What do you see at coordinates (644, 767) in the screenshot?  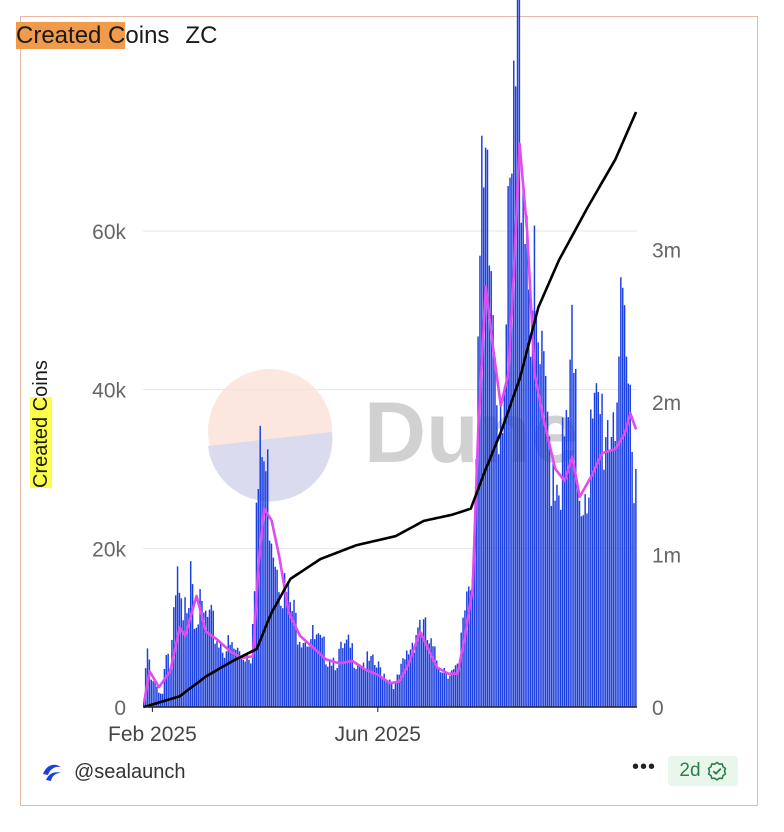 I see `more-dots-icon: •••` at bounding box center [644, 767].